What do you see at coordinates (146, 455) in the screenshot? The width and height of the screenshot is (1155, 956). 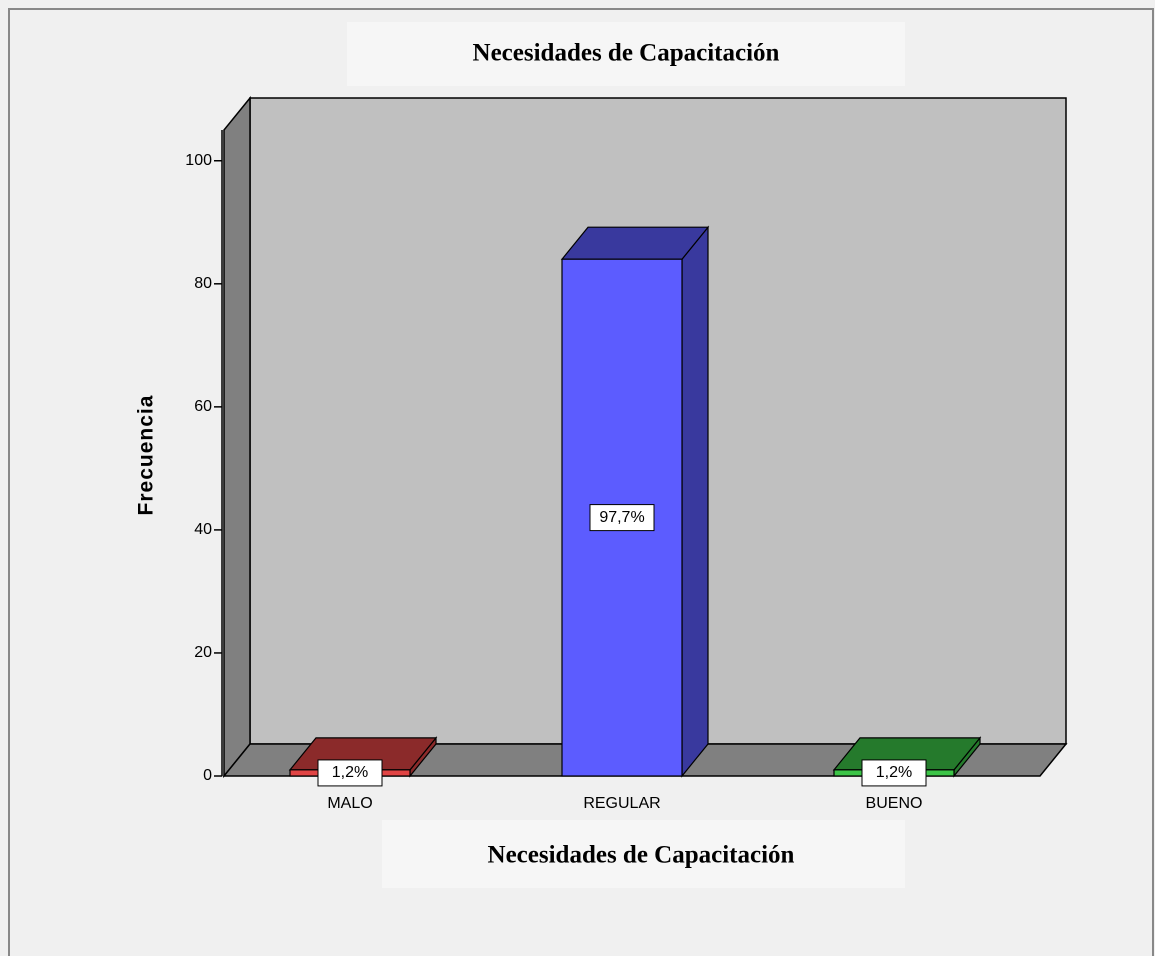 I see `y-axis-title: Frecuencia` at bounding box center [146, 455].